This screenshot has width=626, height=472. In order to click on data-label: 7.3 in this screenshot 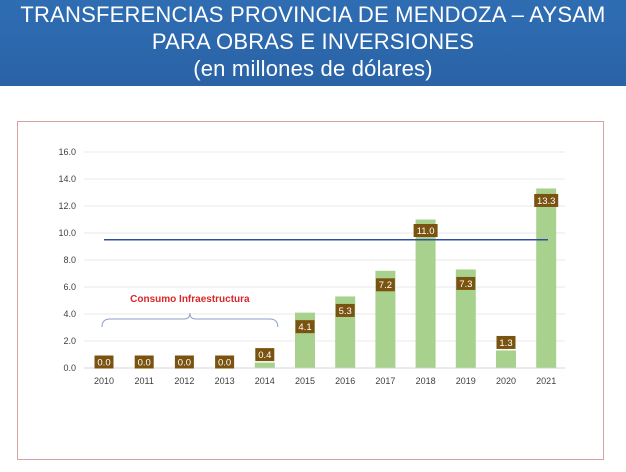, I will do `click(465, 284)`.